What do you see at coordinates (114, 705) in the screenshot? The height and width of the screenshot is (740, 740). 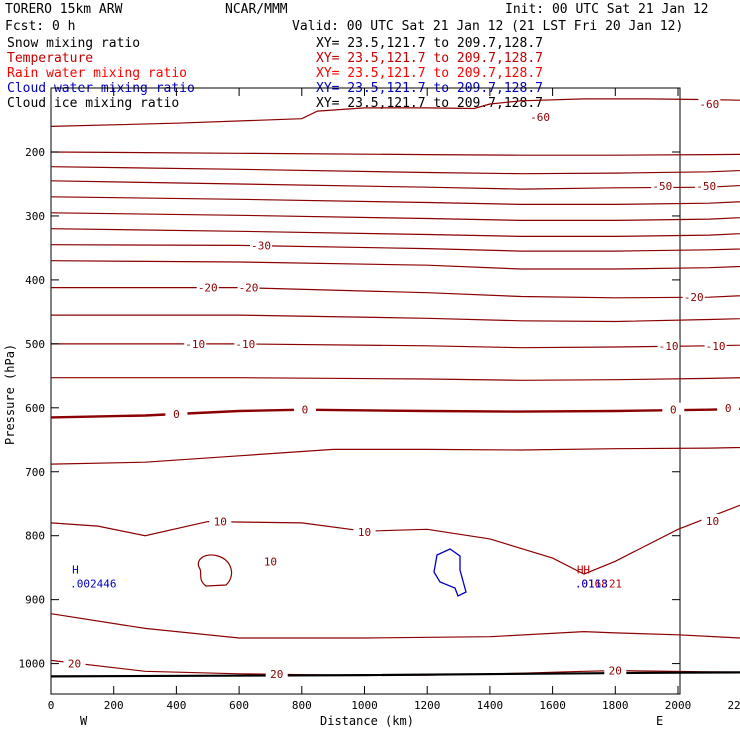 I see `x-tick-label: 200` at bounding box center [114, 705].